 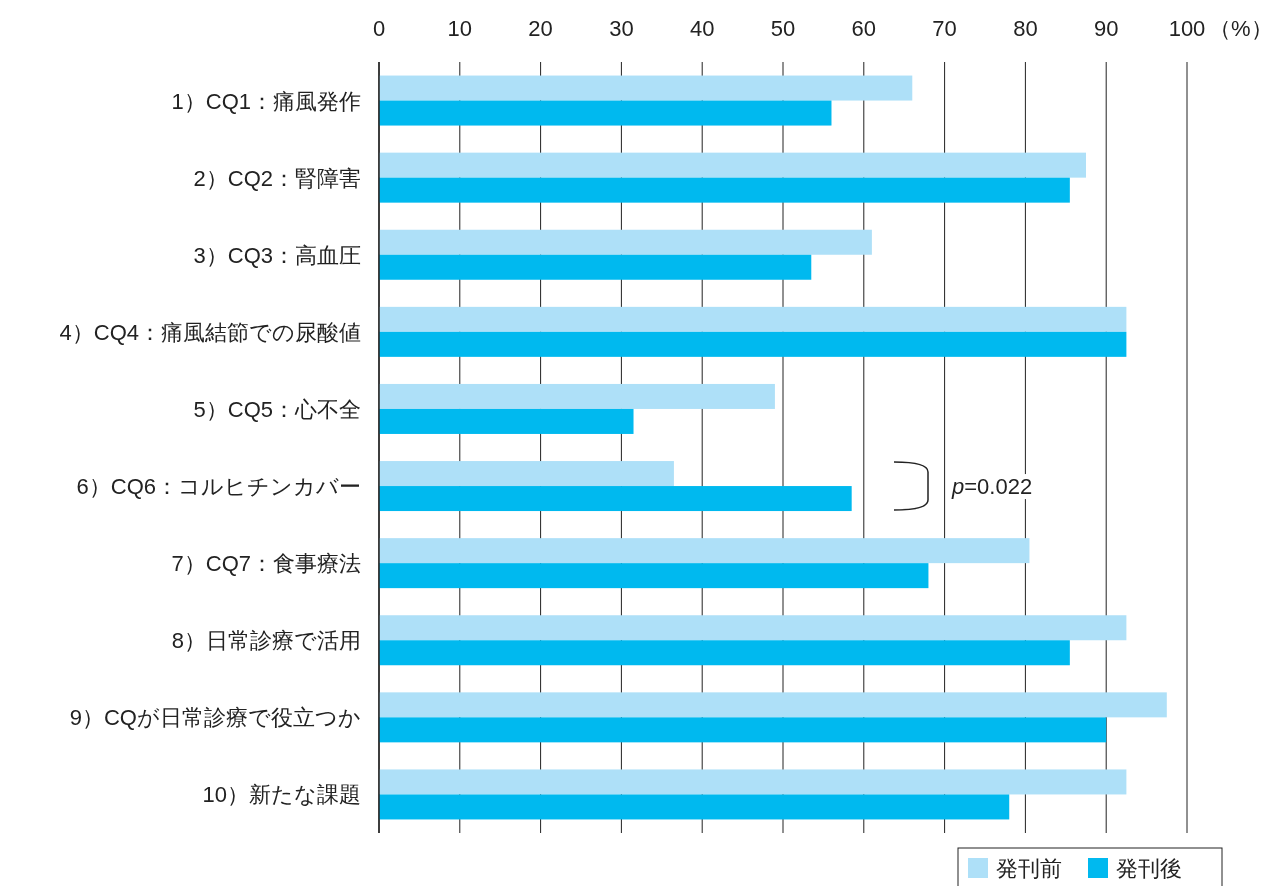 I want to click on x-axis-title: （%）, so click(x=1237, y=28).